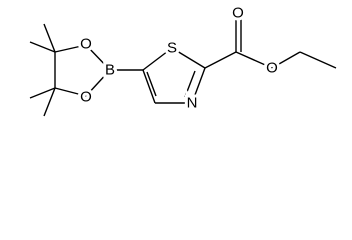 The height and width of the screenshot is (240, 352). What do you see at coordinates (172, 48) in the screenshot?
I see `atom-label: S` at bounding box center [172, 48].